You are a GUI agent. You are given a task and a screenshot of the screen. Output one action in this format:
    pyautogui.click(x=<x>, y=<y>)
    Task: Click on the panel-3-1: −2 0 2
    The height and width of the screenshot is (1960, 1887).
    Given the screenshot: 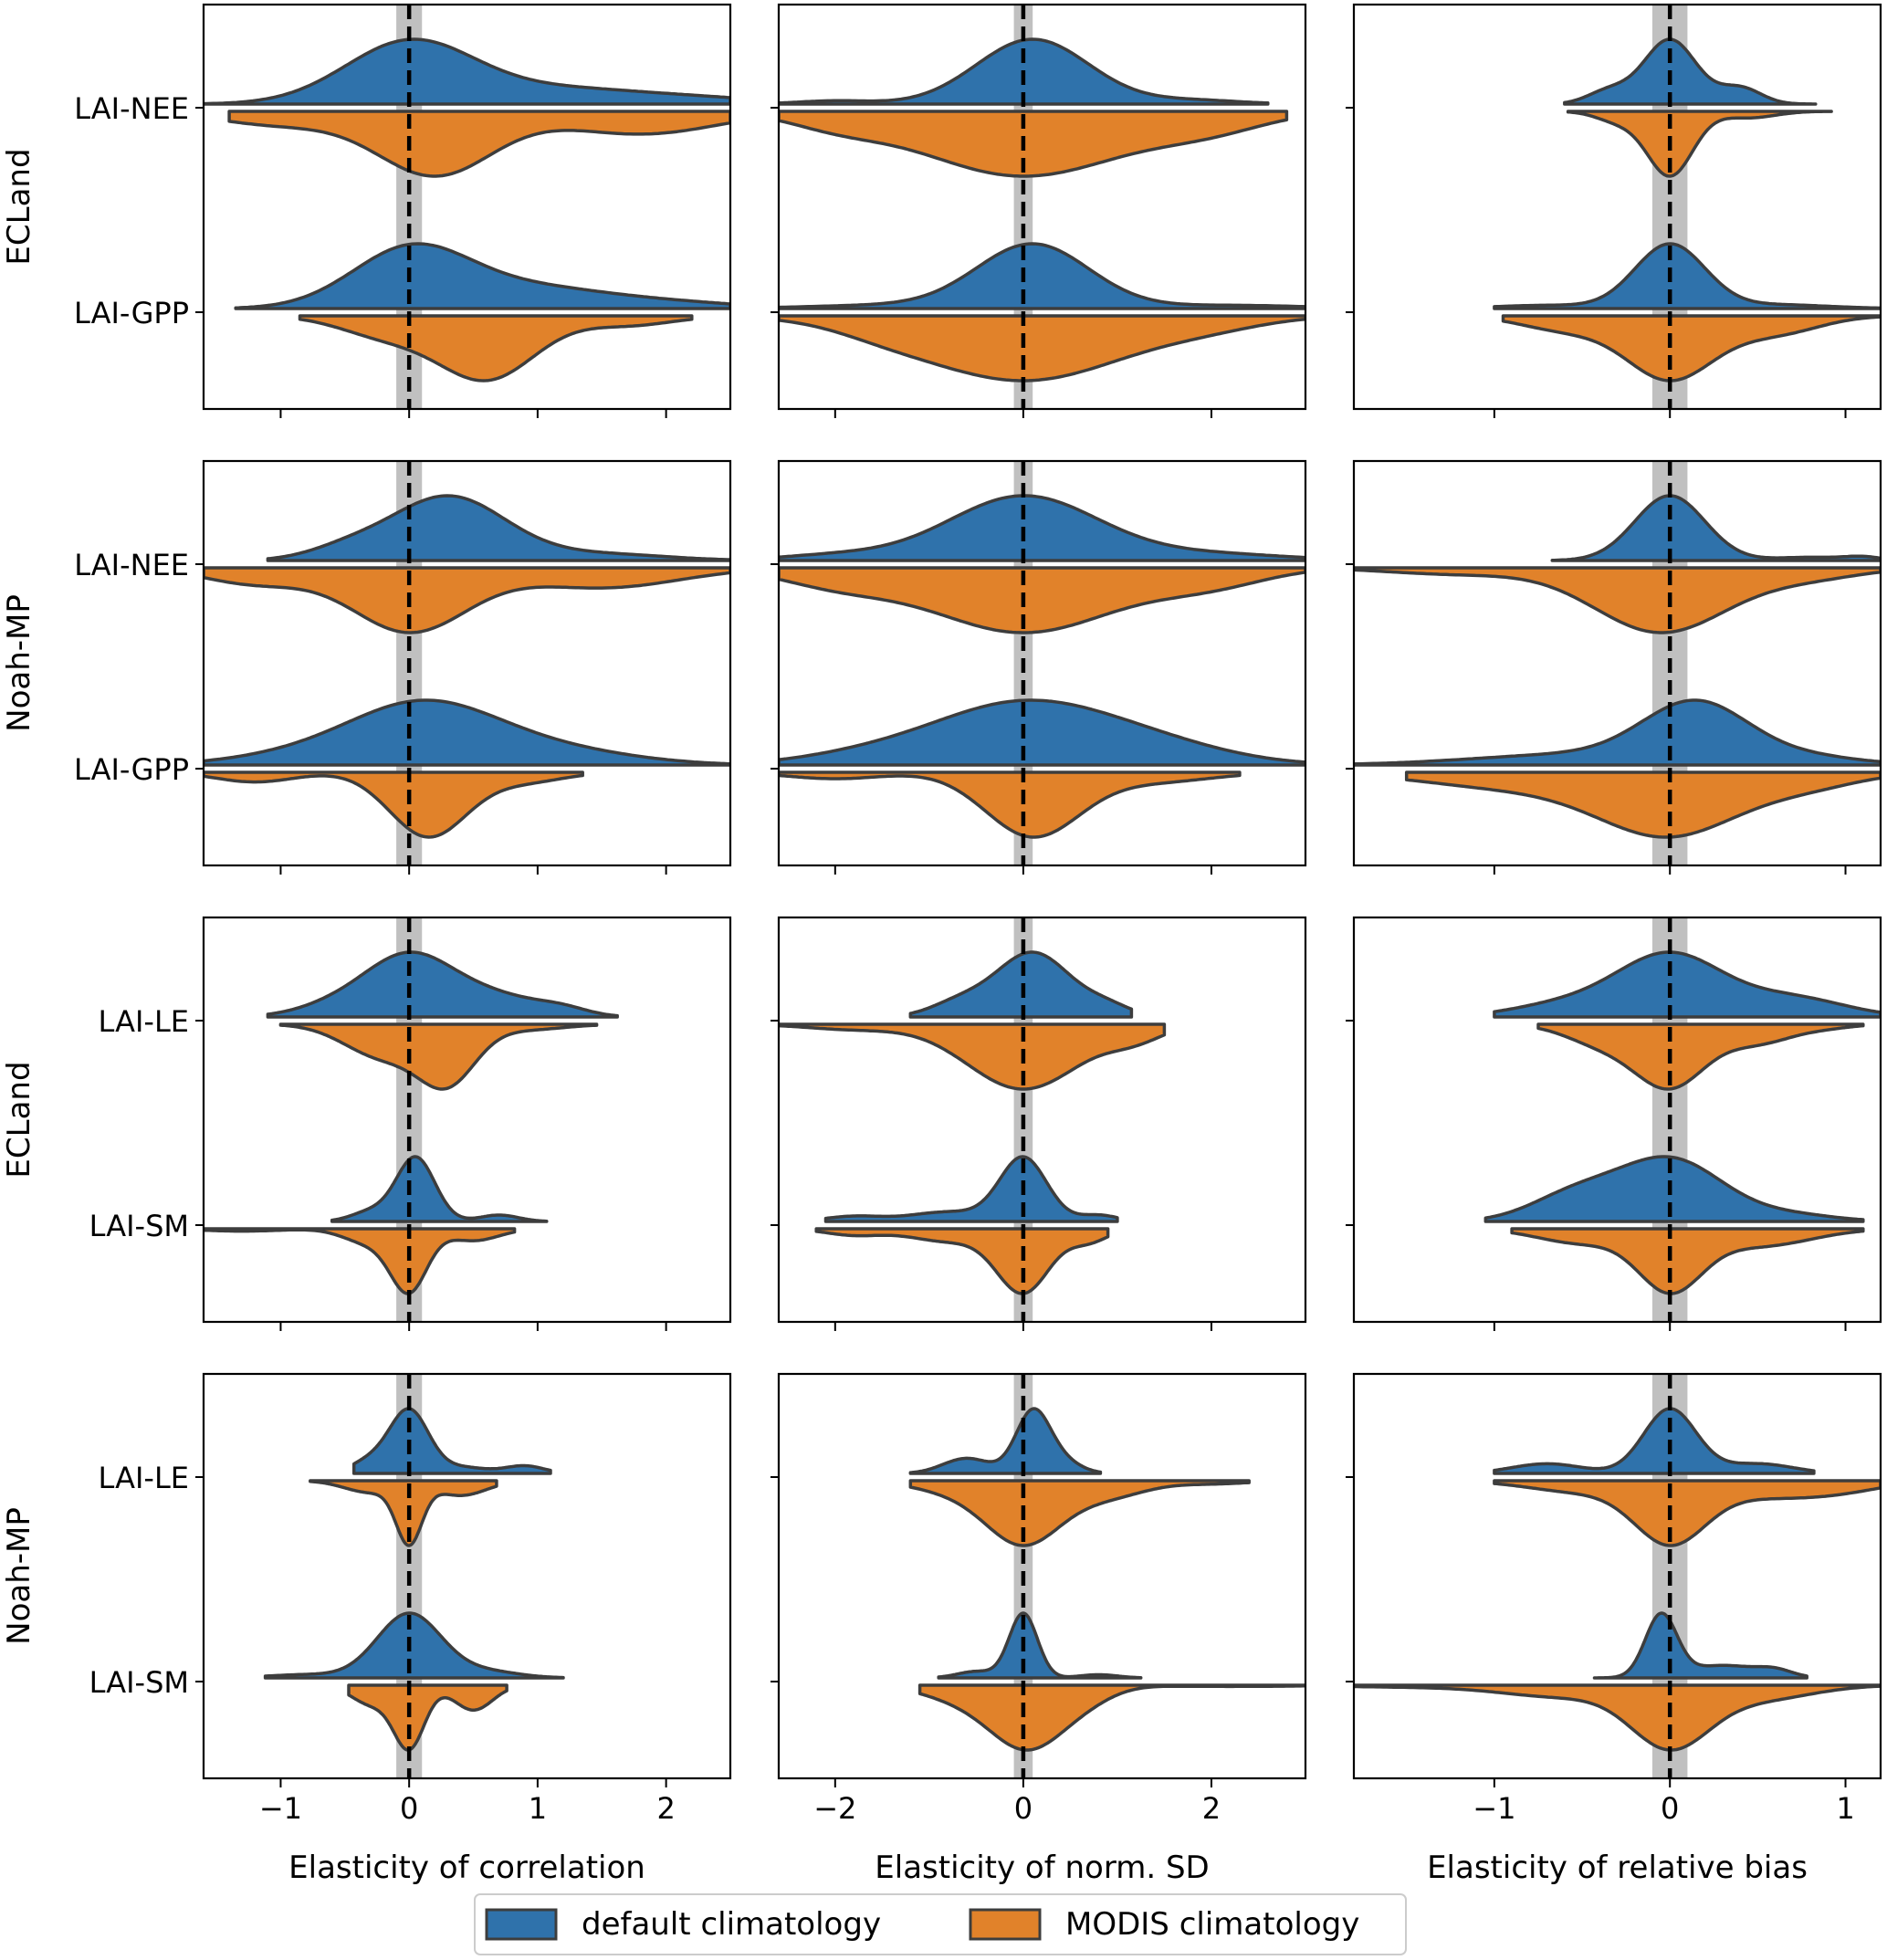 What is the action you would take?
    pyautogui.click(x=1039, y=1599)
    